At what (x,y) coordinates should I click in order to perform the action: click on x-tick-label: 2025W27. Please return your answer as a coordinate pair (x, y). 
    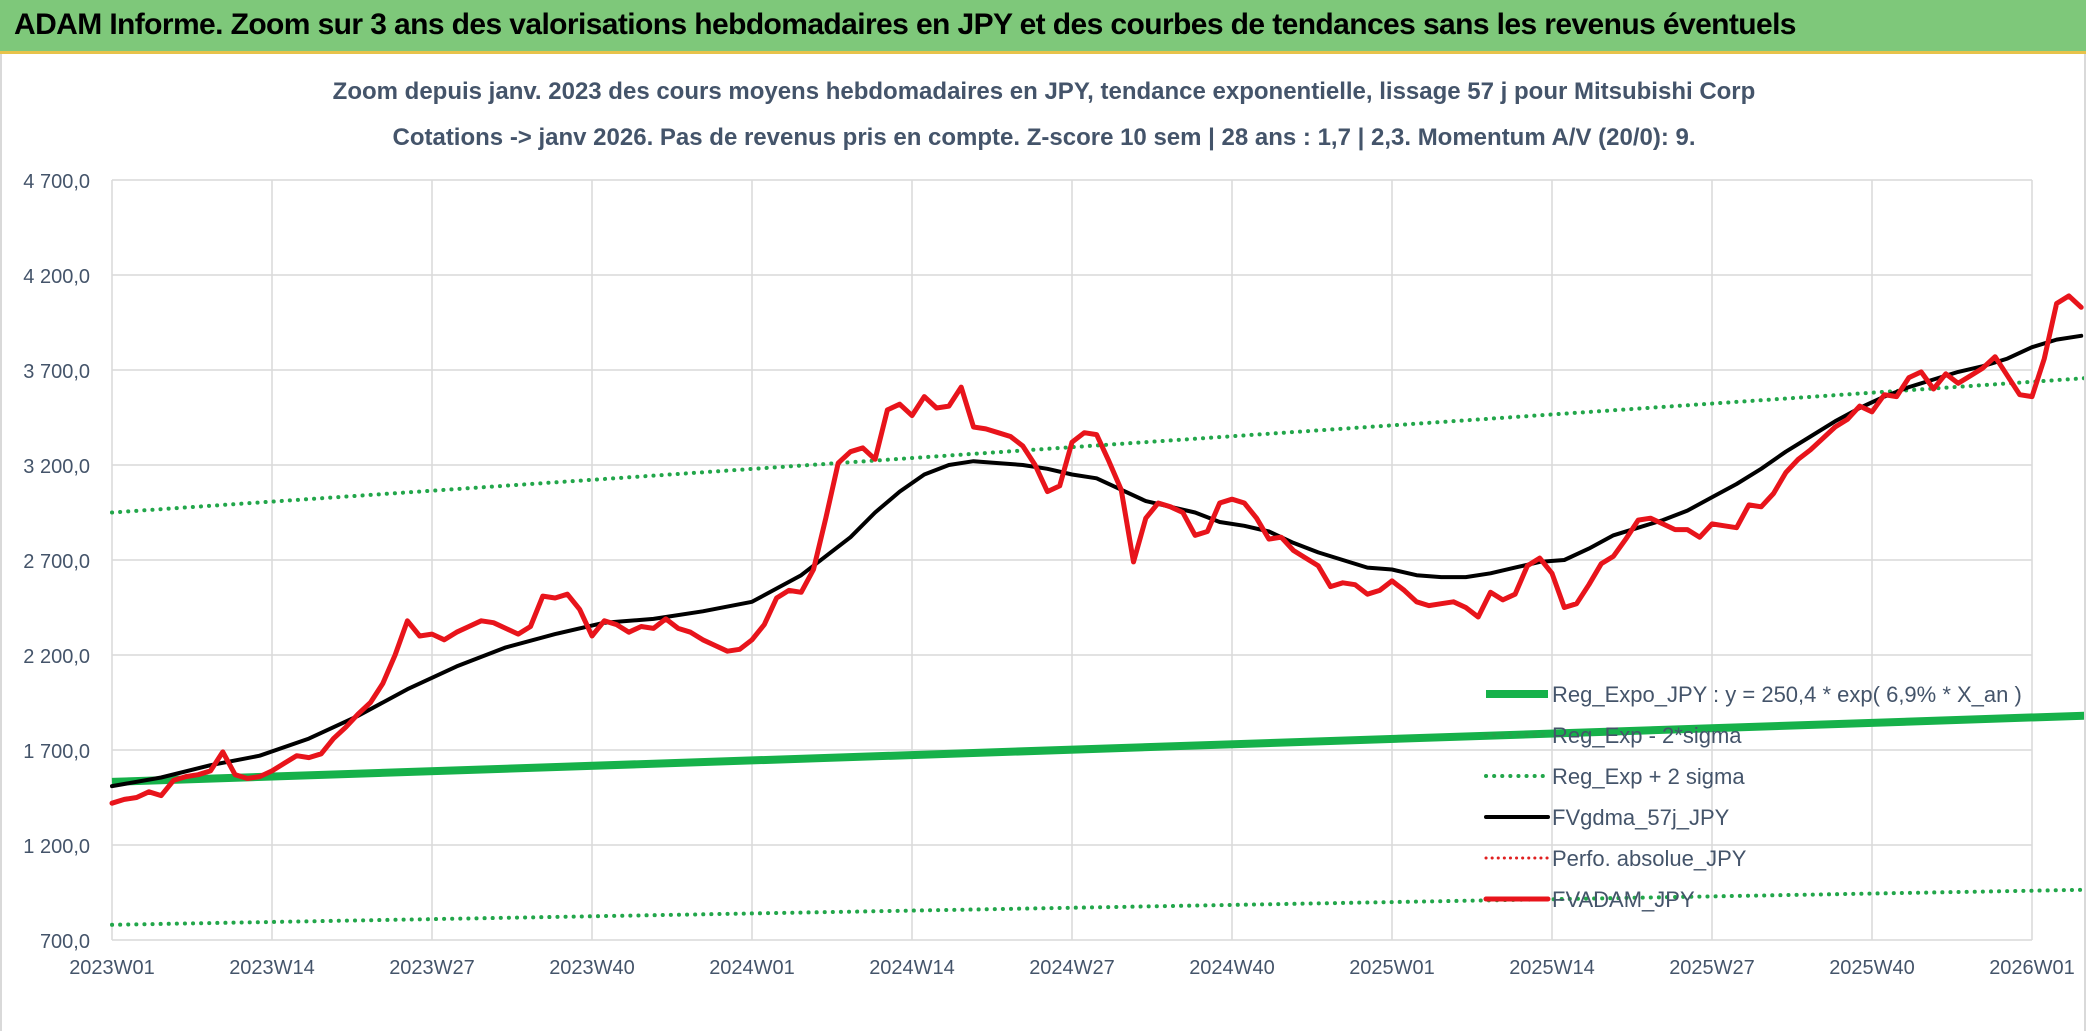
    Looking at the image, I should click on (1712, 968).